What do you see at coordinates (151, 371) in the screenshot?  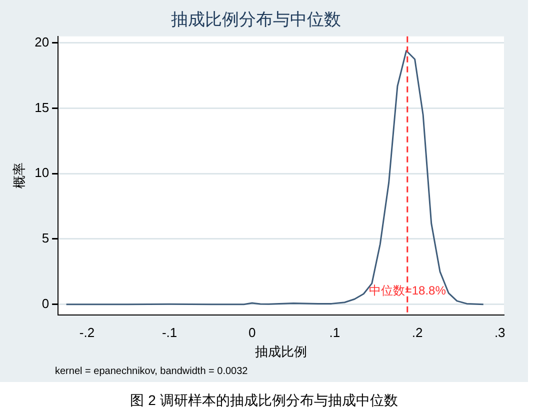 I see `text: kernel = epanechnikov, bandwidth = 0.0032` at bounding box center [151, 371].